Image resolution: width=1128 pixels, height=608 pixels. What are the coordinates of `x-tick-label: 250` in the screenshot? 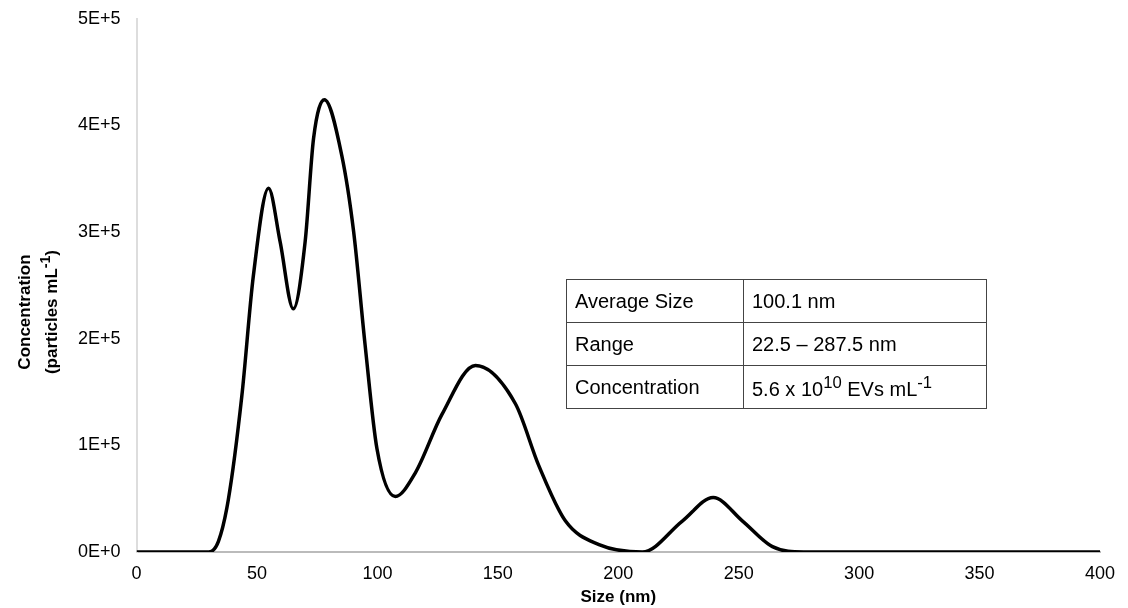 It's located at (738, 572).